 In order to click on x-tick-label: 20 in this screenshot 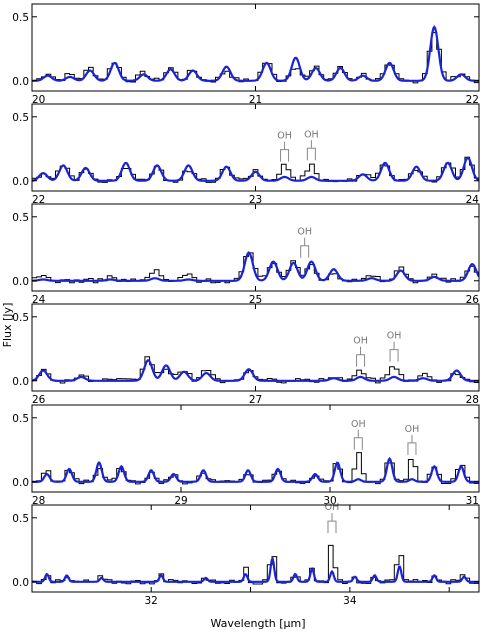, I will do `click(38, 100)`.